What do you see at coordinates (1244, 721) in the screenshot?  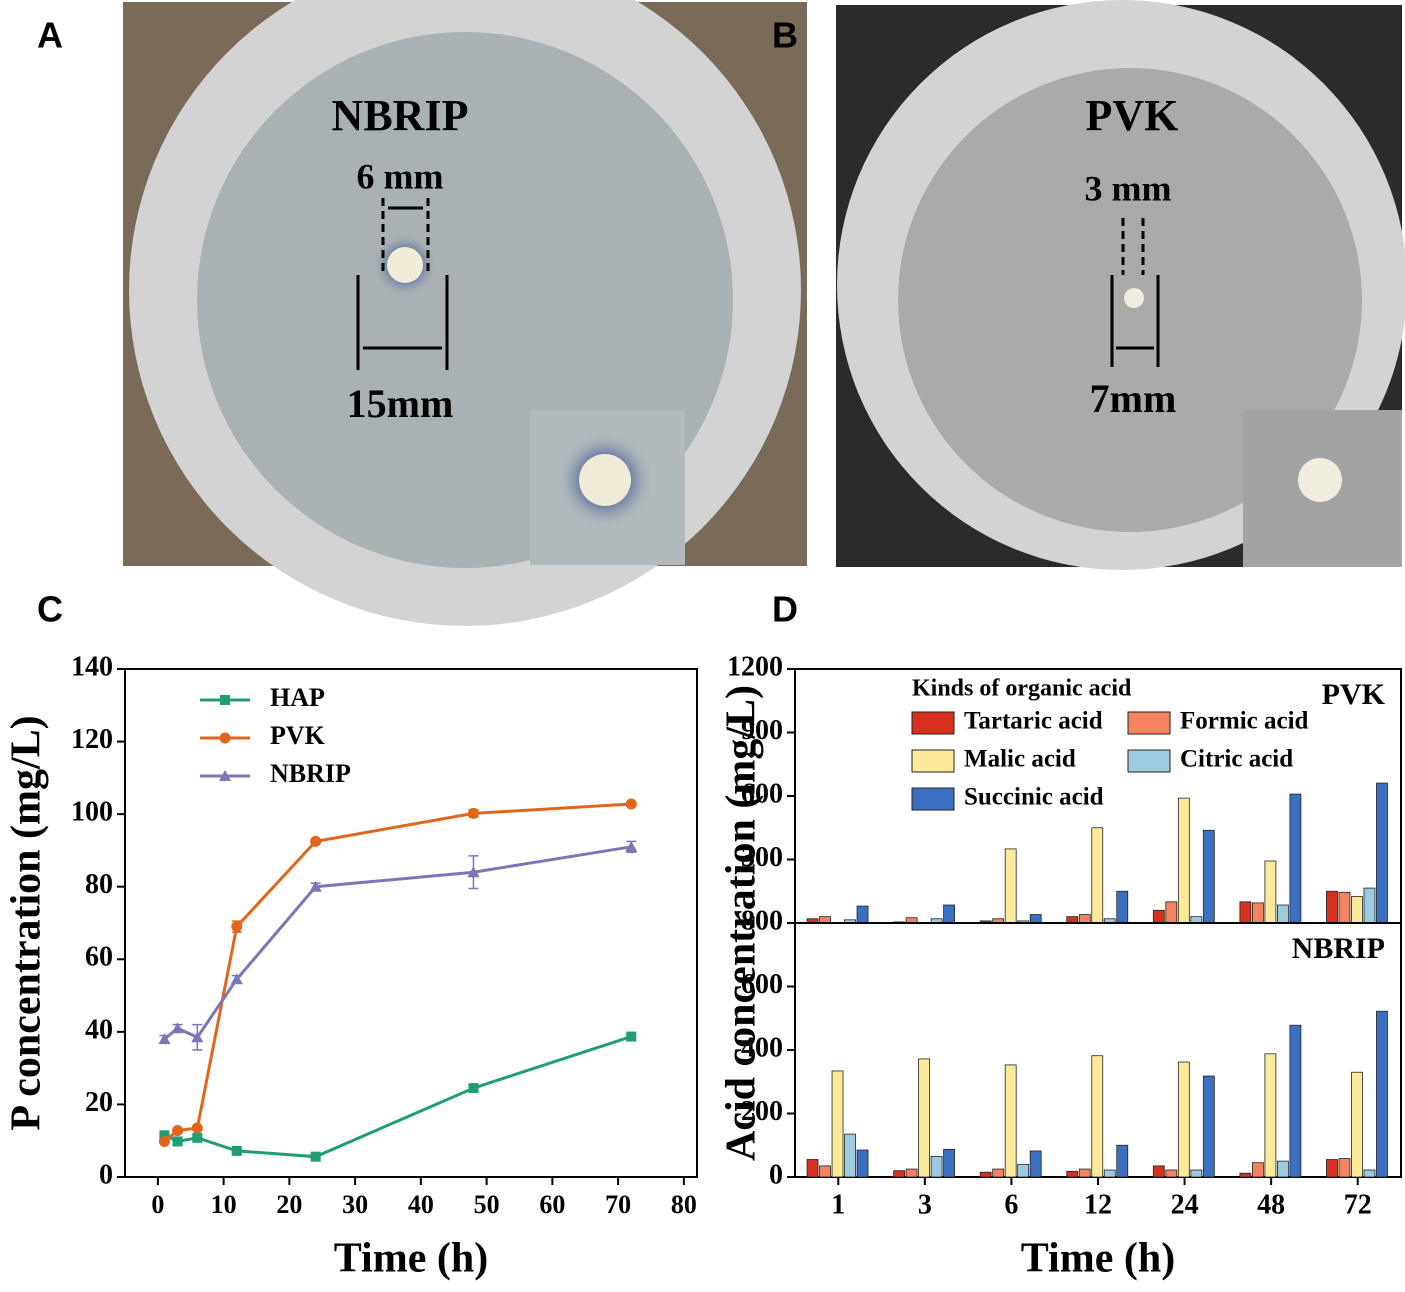 I see `legend-label: Formic acid` at bounding box center [1244, 721].